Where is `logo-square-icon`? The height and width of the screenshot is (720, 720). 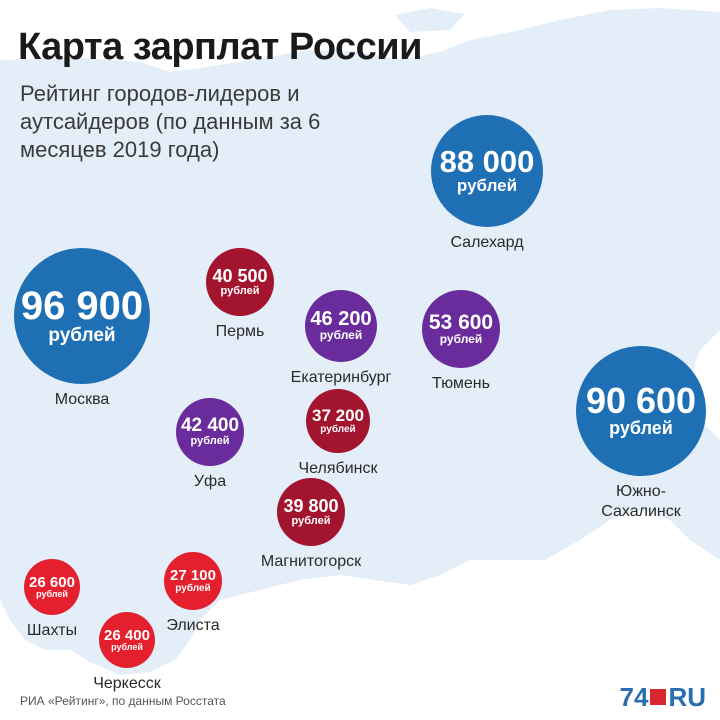 logo-square-icon is located at coordinates (658, 697).